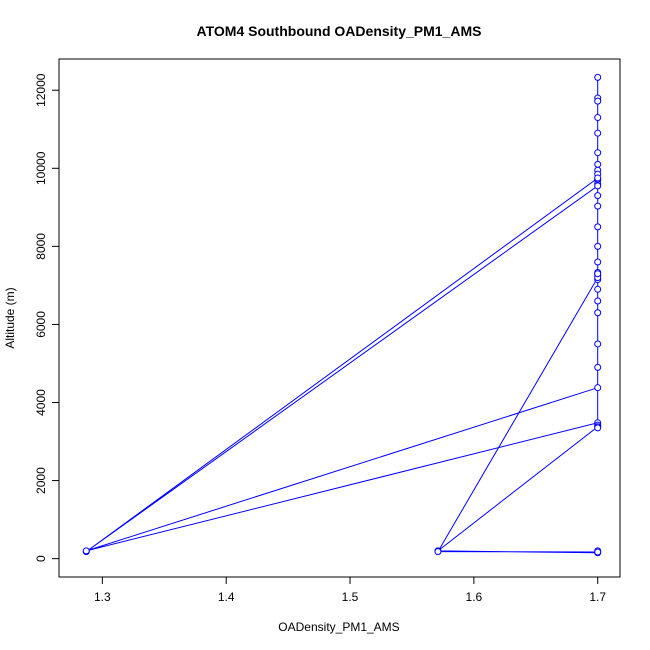 The width and height of the screenshot is (650, 650). Describe the element at coordinates (41, 480) in the screenshot. I see `y-tick-label: 2000` at that location.